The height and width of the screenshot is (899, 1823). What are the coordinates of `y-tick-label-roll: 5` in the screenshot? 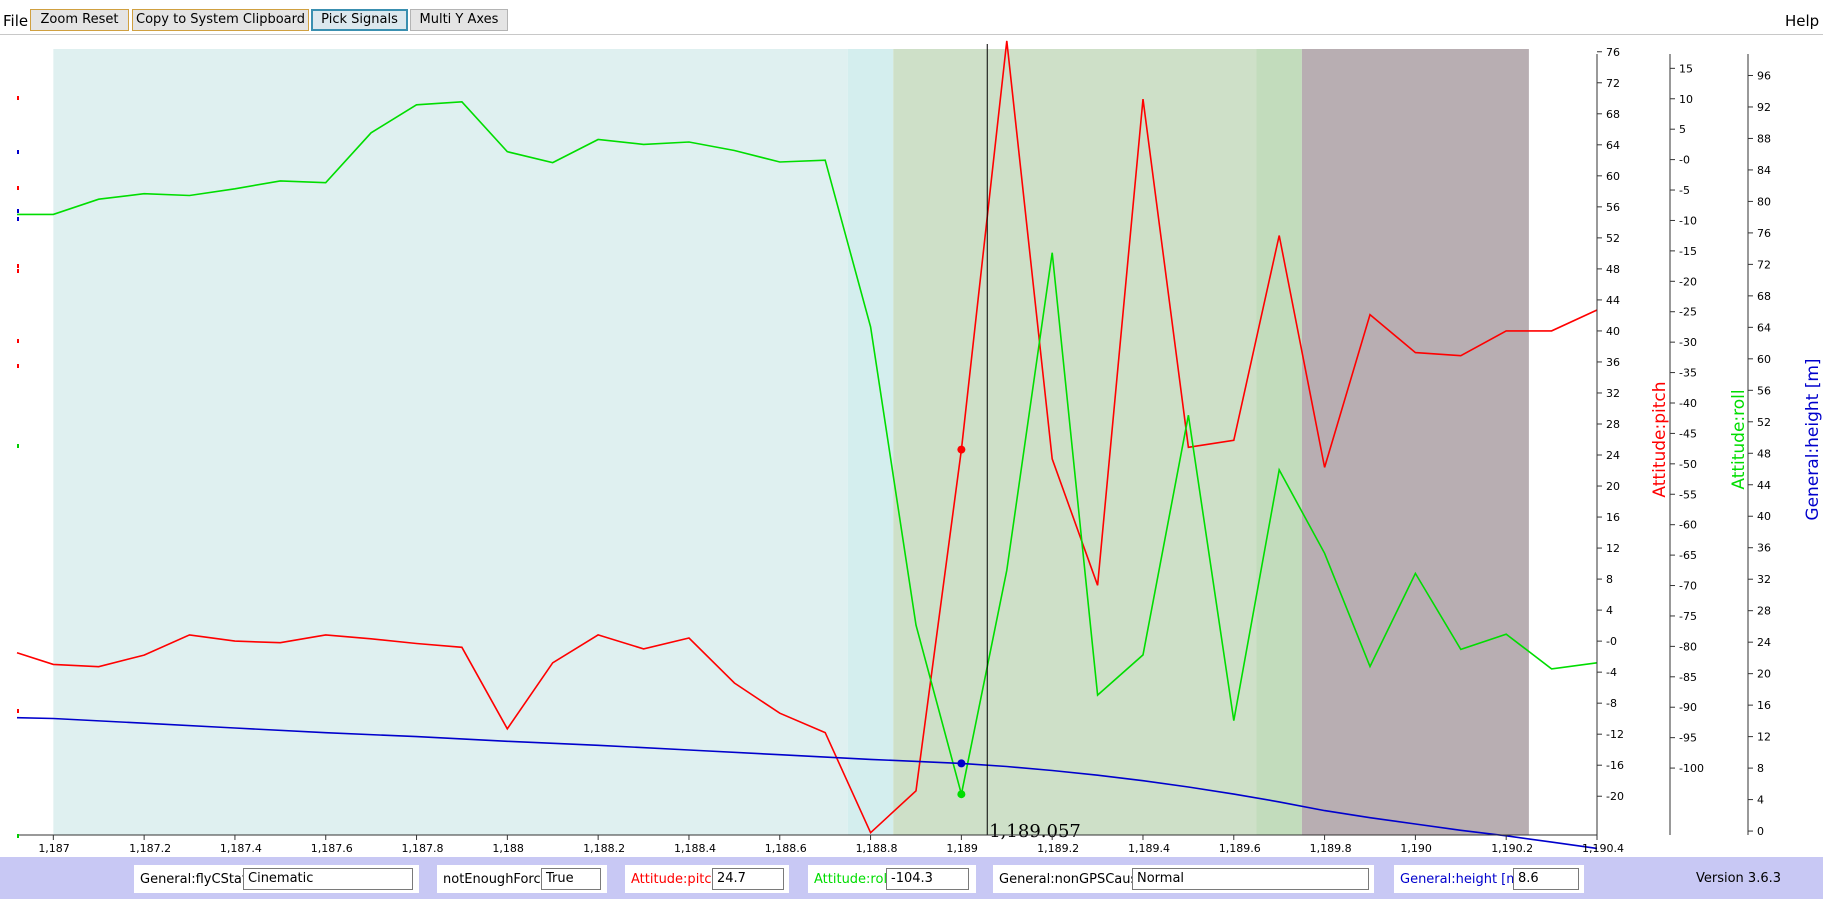 It's located at (1682, 129).